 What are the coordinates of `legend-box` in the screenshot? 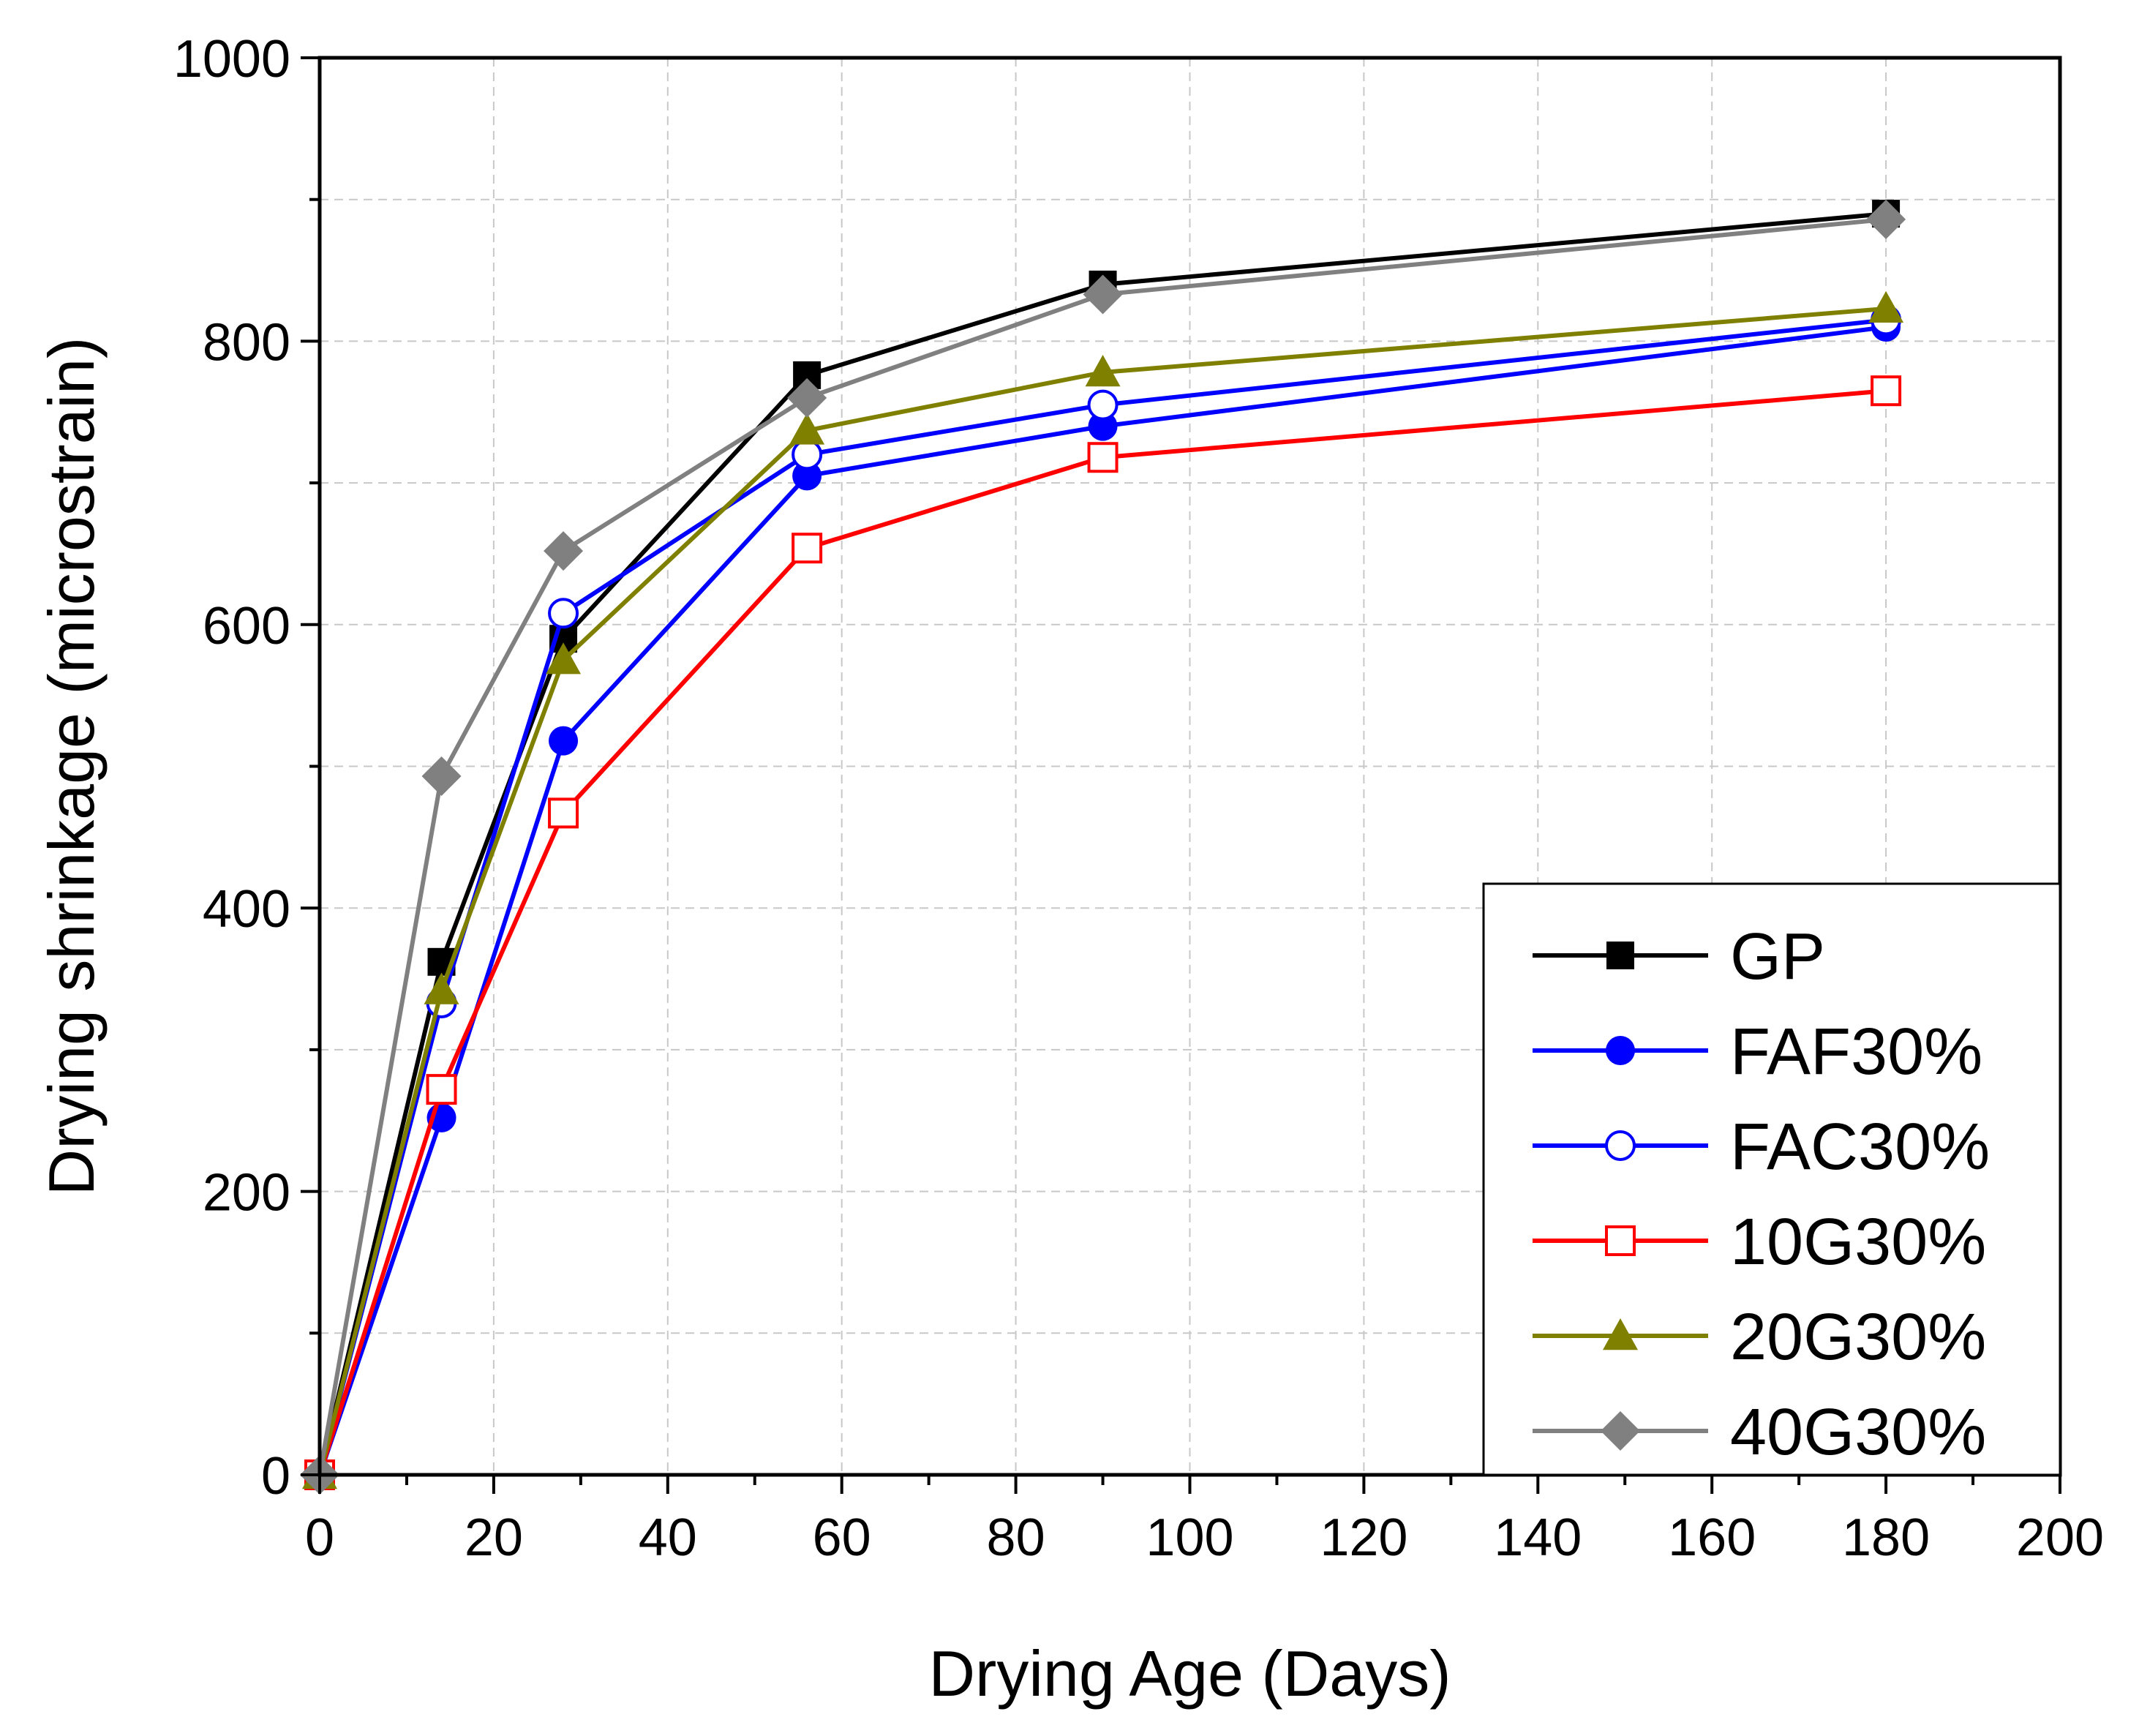 It's located at (1771, 1179).